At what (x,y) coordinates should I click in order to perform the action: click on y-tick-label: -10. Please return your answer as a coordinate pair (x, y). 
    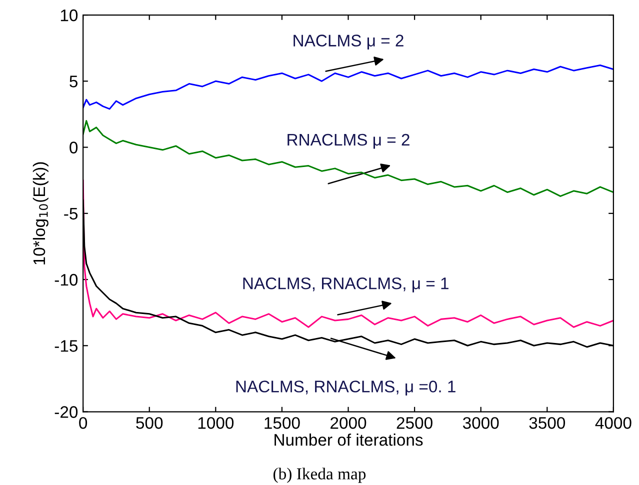
    Looking at the image, I should click on (66, 280).